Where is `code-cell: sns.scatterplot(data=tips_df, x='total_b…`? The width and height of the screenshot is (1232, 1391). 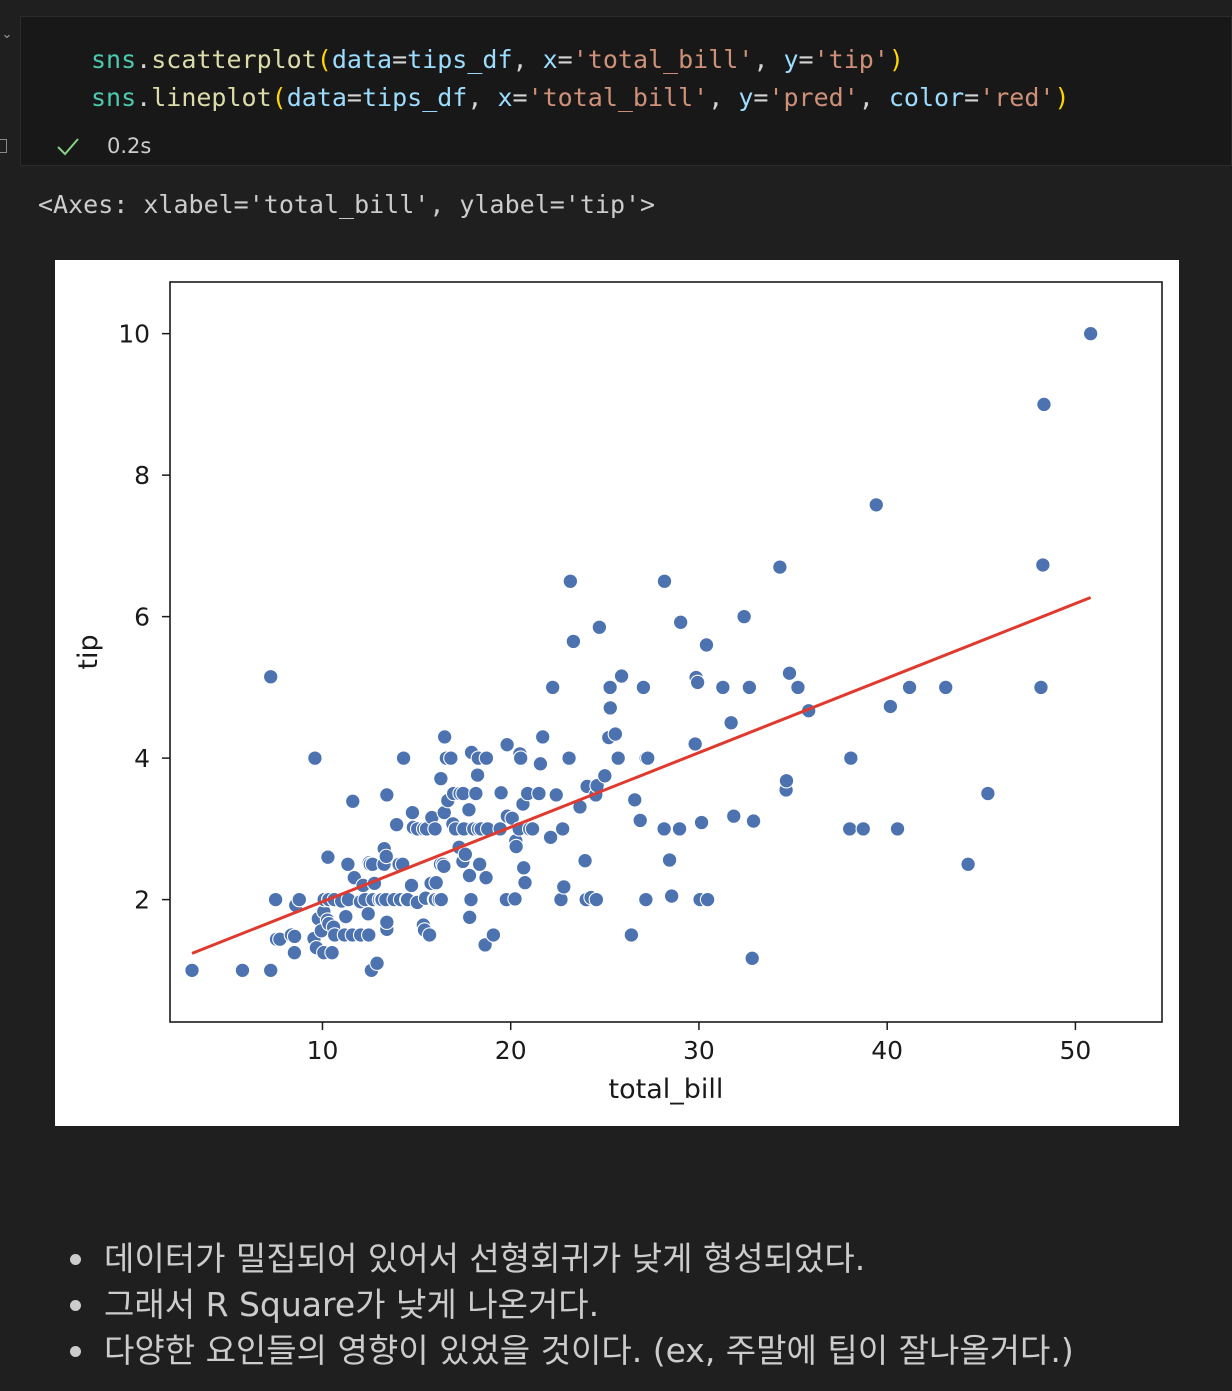 code-cell: sns.scatterplot(data=tips_df, x='total_b… is located at coordinates (626, 91).